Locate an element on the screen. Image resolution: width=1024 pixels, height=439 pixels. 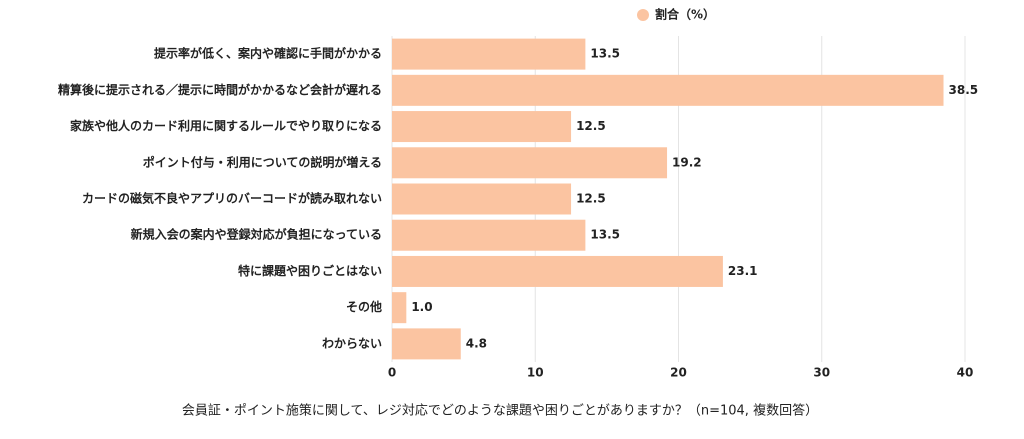
value-label: 38.5 is located at coordinates (964, 90).